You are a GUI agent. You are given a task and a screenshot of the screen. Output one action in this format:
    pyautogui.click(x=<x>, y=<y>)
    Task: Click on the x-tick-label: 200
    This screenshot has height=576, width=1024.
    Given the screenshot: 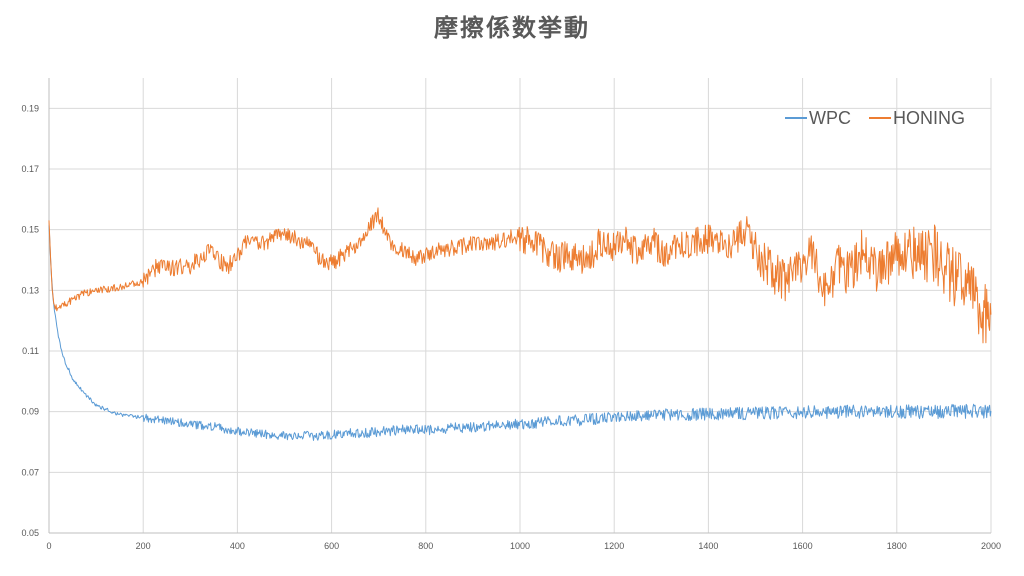 What is the action you would take?
    pyautogui.click(x=143, y=546)
    